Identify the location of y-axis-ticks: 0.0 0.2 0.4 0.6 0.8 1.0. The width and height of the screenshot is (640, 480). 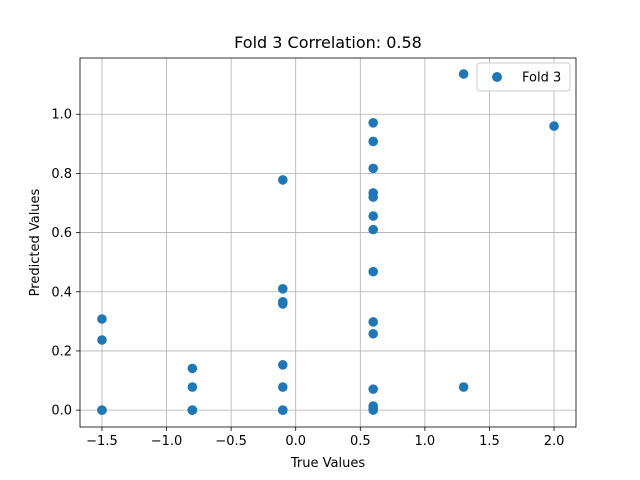
(65, 263).